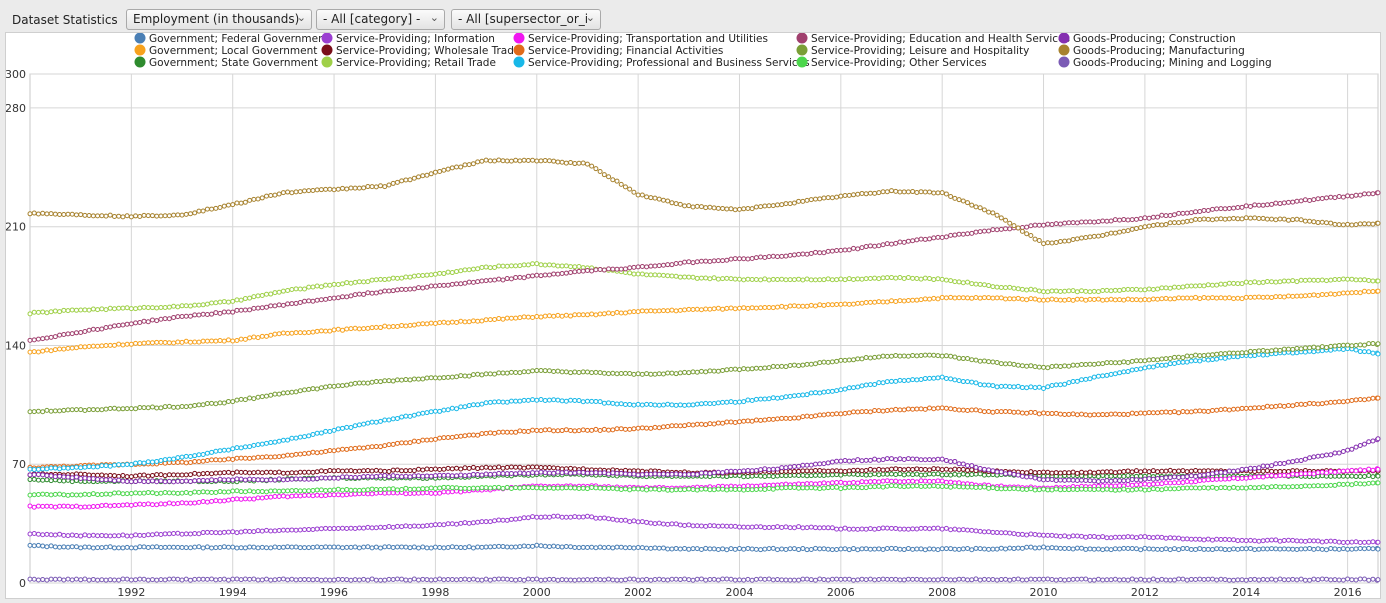 The width and height of the screenshot is (1386, 603). What do you see at coordinates (526, 19) in the screenshot?
I see `supersector-dropdown: - All [supersector_or_i ⌄` at bounding box center [526, 19].